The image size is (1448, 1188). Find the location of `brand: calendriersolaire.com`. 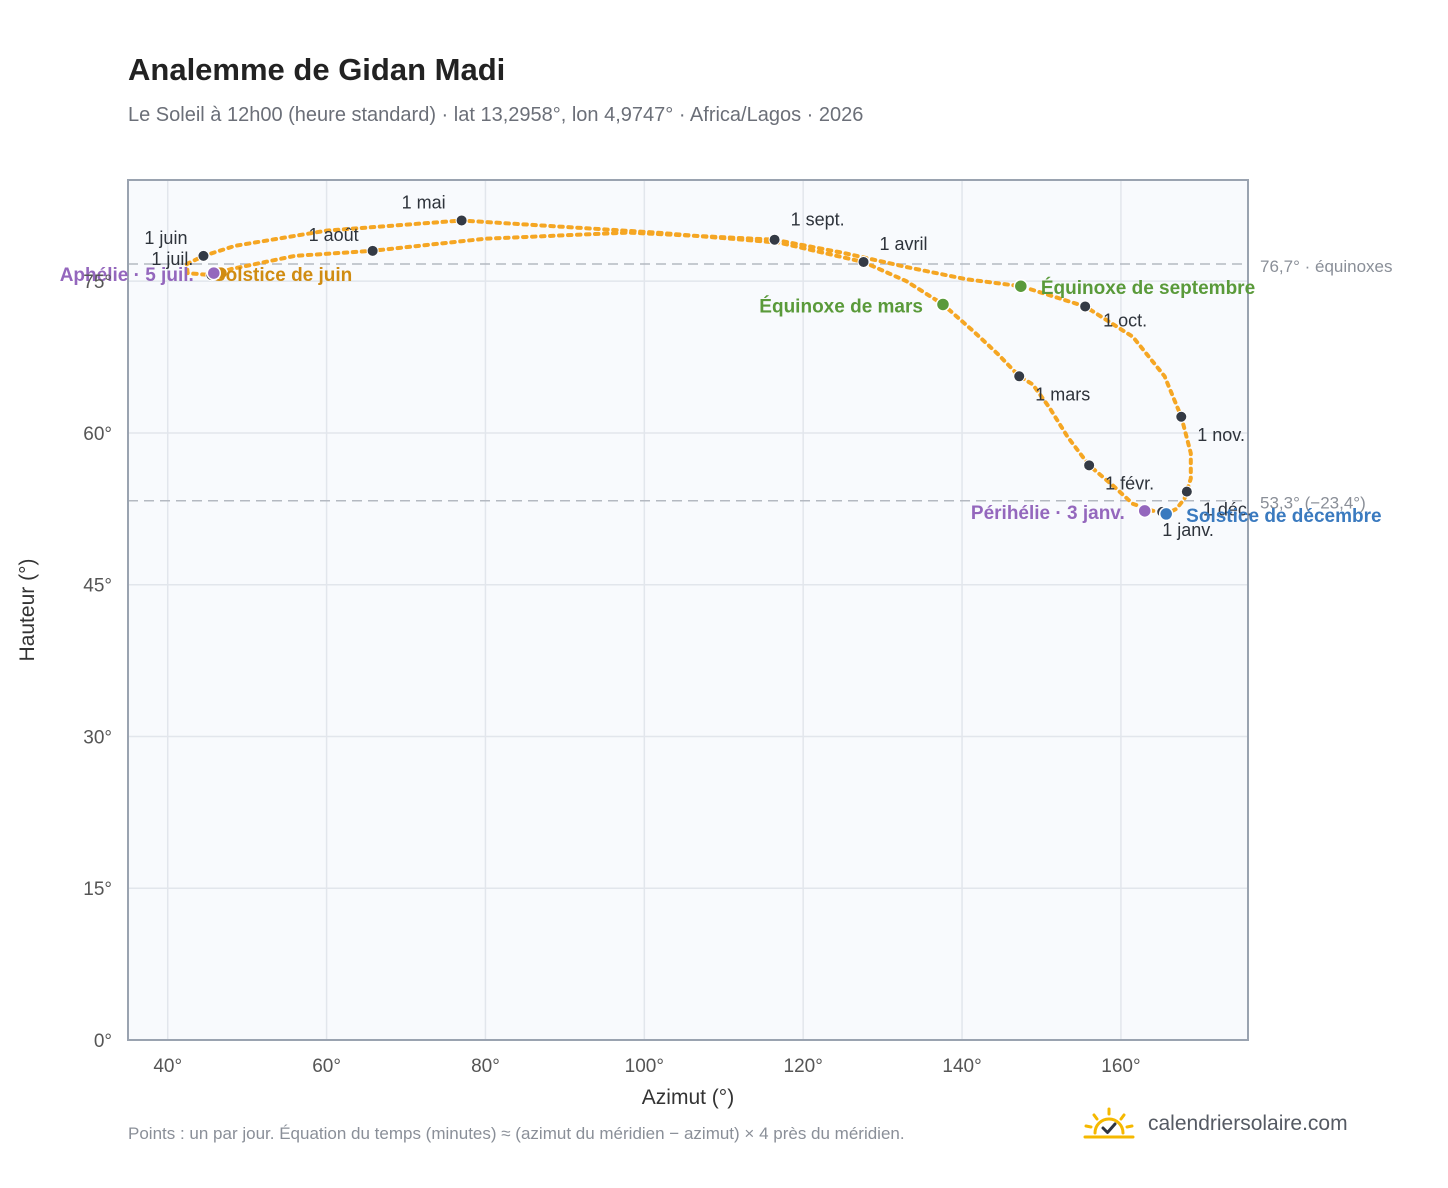

brand: calendriersolaire.com is located at coordinates (1215, 1124).